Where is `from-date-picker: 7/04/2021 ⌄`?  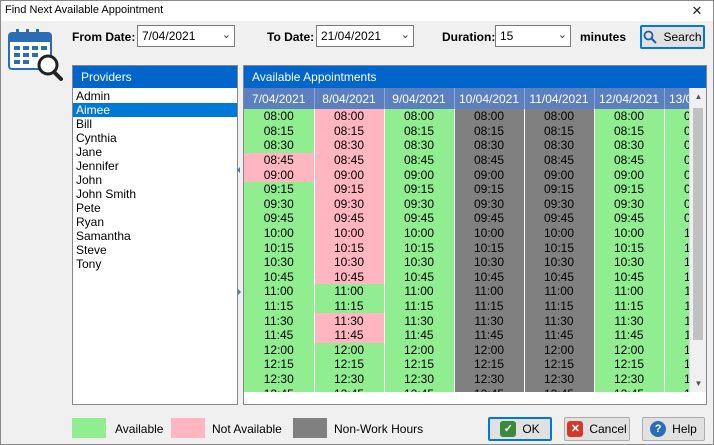
from-date-picker: 7/04/2021 ⌄ is located at coordinates (186, 36).